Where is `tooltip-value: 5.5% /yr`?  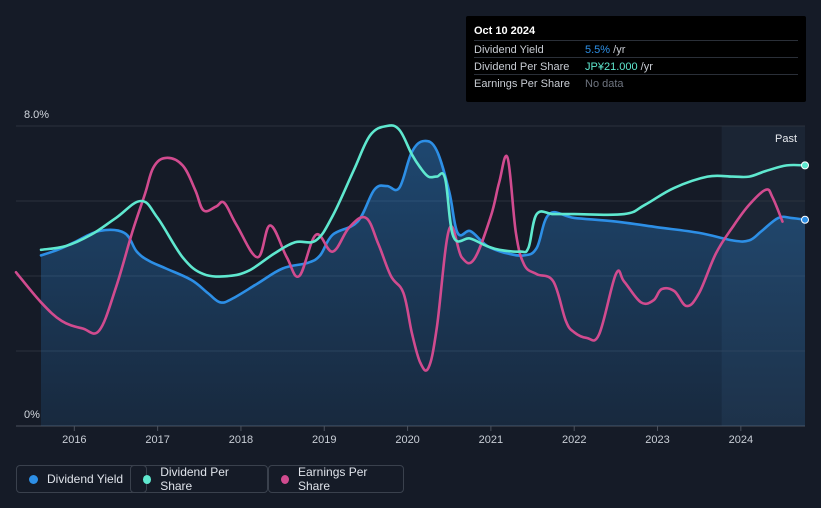 tooltip-value: 5.5% /yr is located at coordinates (605, 50).